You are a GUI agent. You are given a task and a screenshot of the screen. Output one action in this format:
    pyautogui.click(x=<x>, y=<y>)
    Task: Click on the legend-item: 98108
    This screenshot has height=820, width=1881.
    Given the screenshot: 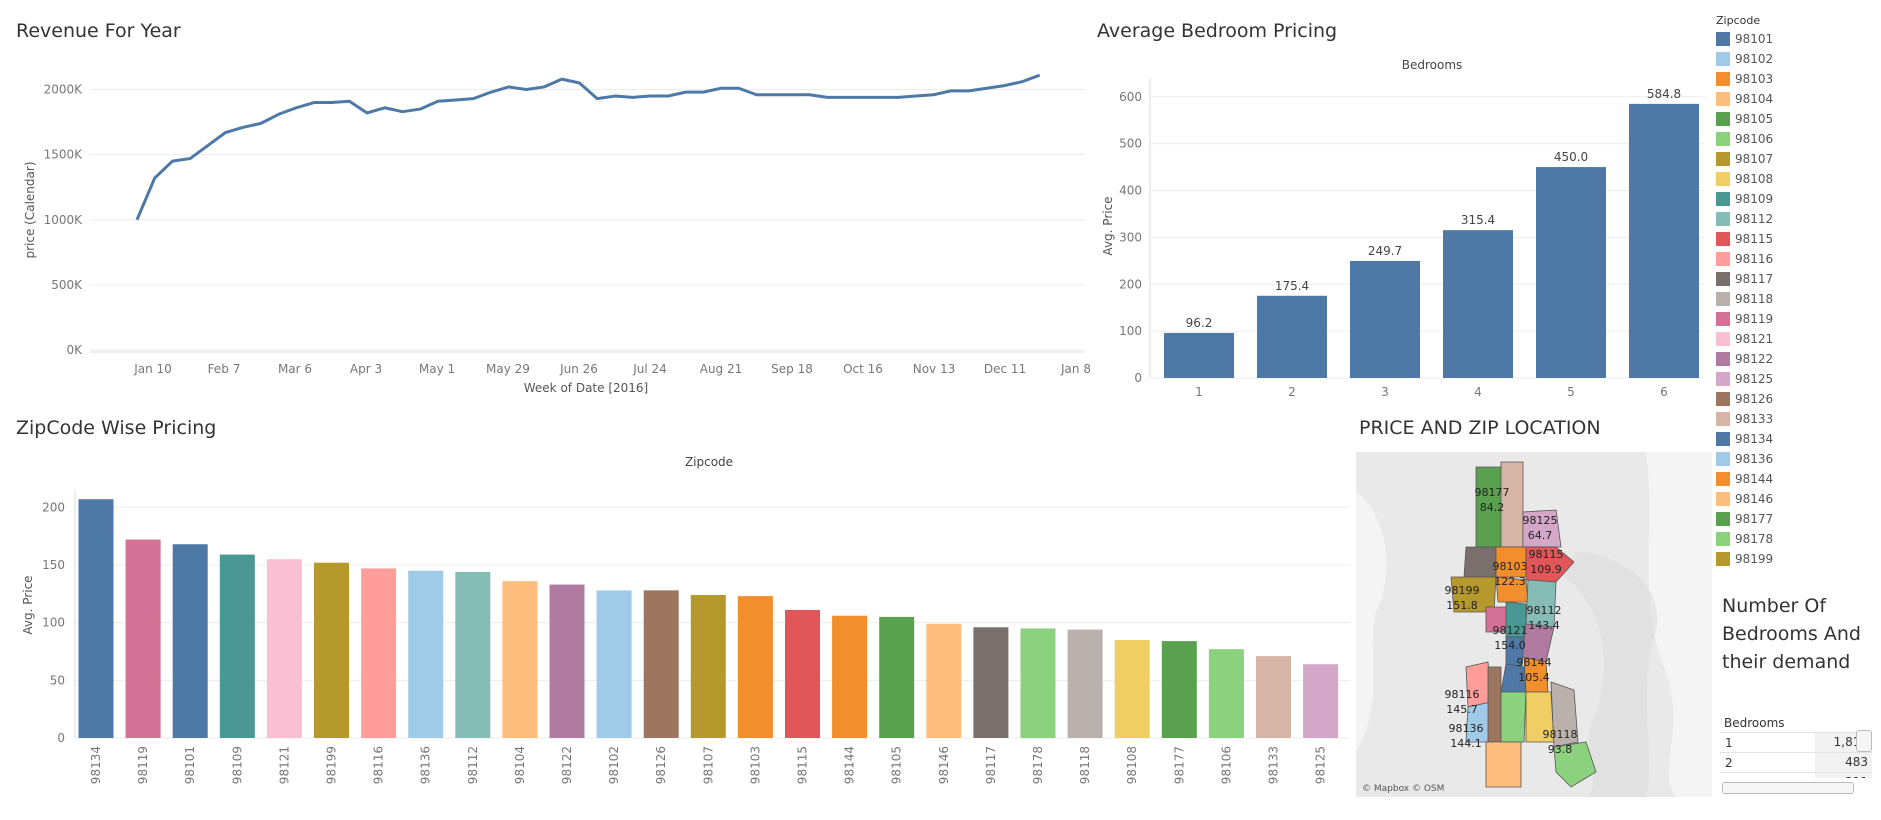 What is the action you would take?
    pyautogui.click(x=1766, y=179)
    